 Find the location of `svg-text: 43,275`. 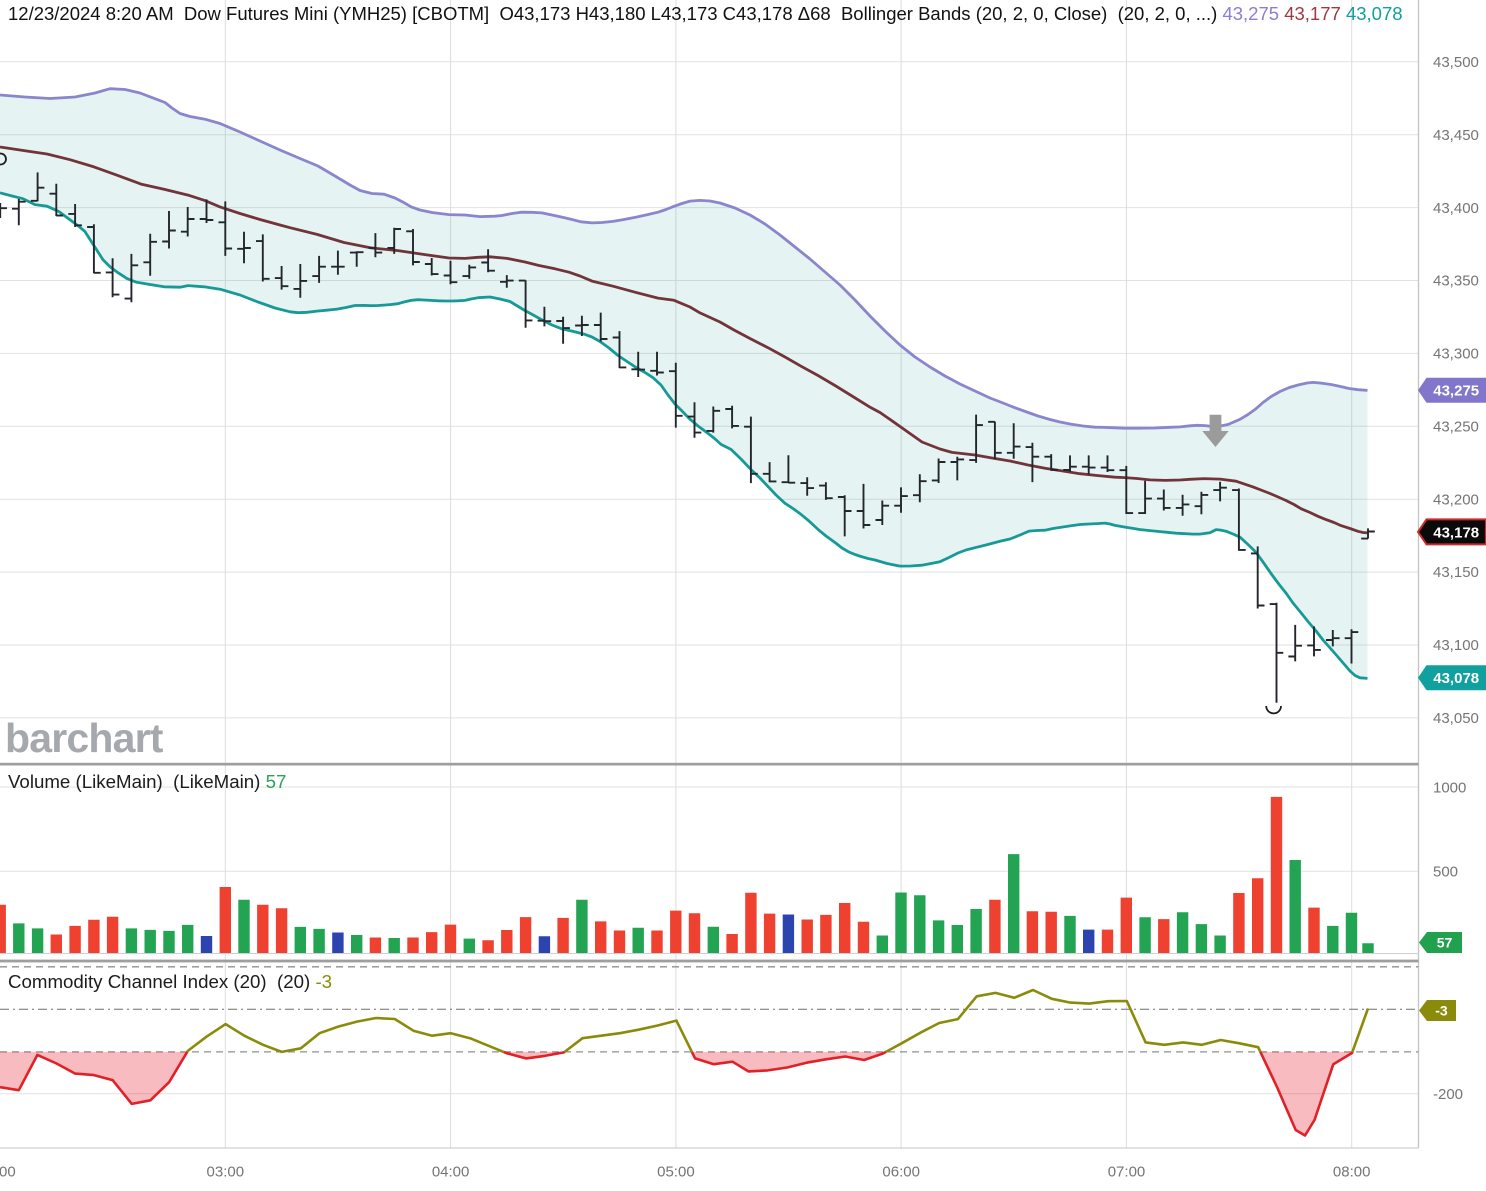

svg-text: 43,275 is located at coordinates (1456, 391).